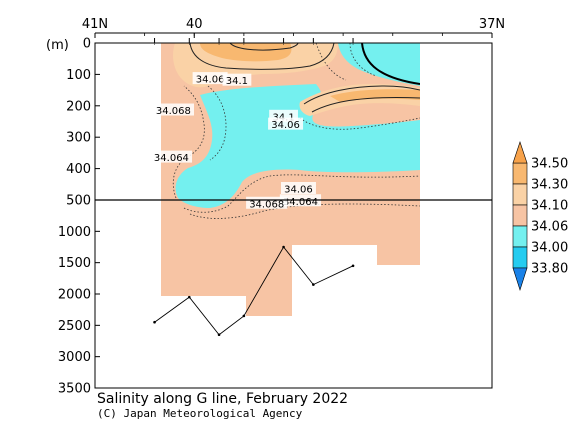  Describe the element at coordinates (78, 169) in the screenshot. I see `depth-tick-label: 400` at that location.